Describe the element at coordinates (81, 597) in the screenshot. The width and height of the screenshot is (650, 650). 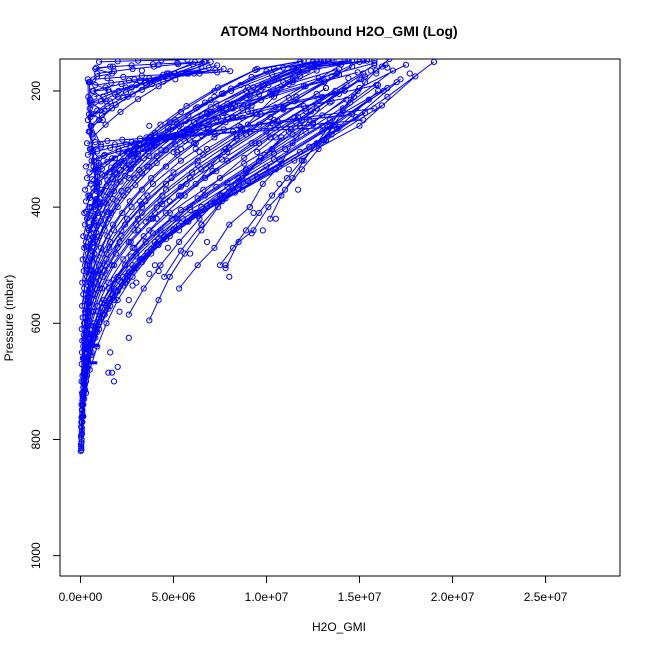
I see `x-tick-label-0: 0.0e+00` at that location.